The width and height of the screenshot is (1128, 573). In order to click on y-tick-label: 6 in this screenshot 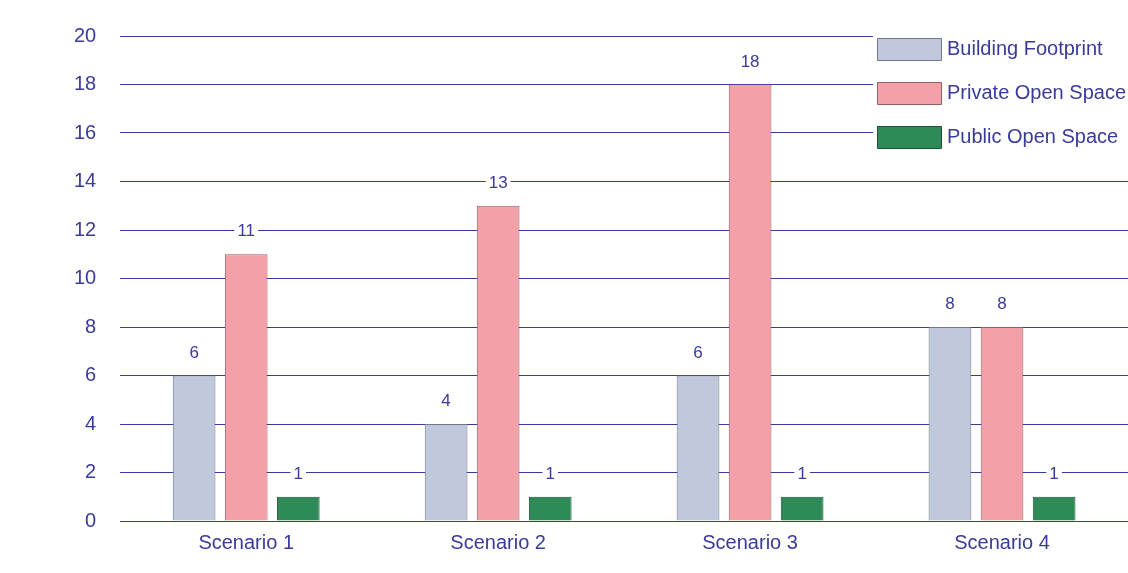, I will do `click(91, 374)`.